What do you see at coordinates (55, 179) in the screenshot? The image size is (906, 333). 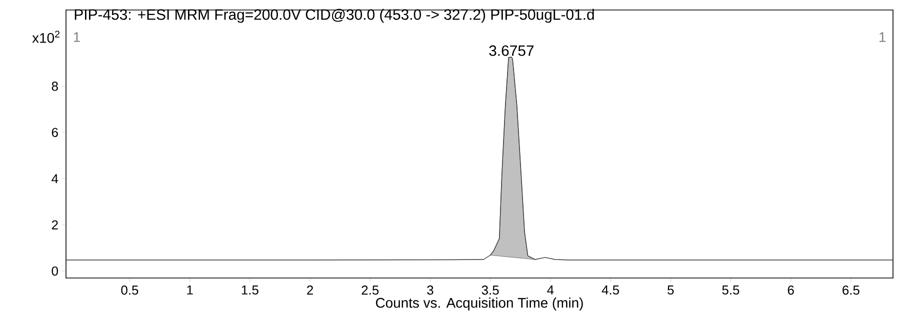 I see `y-tick-label: 4` at bounding box center [55, 179].